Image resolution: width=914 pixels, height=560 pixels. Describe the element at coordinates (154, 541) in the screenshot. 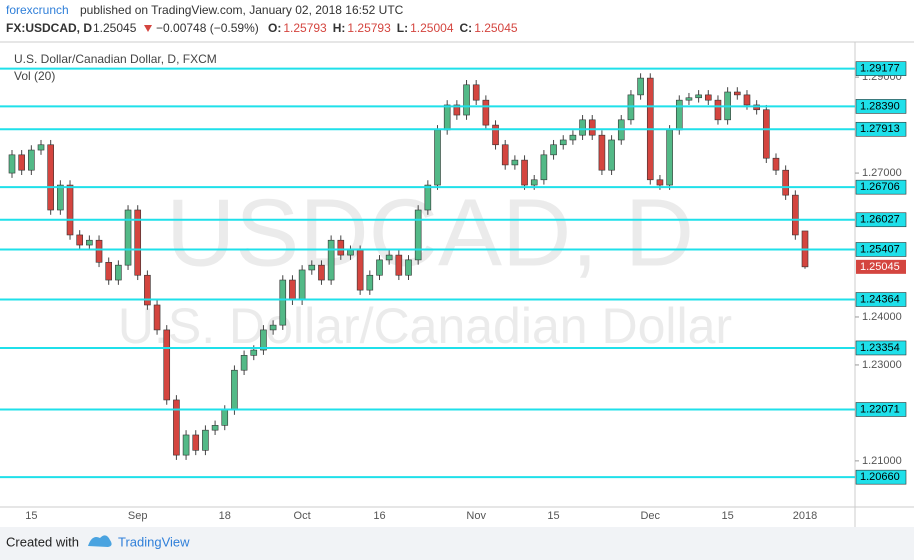

I see `brand: TradingView` at that location.